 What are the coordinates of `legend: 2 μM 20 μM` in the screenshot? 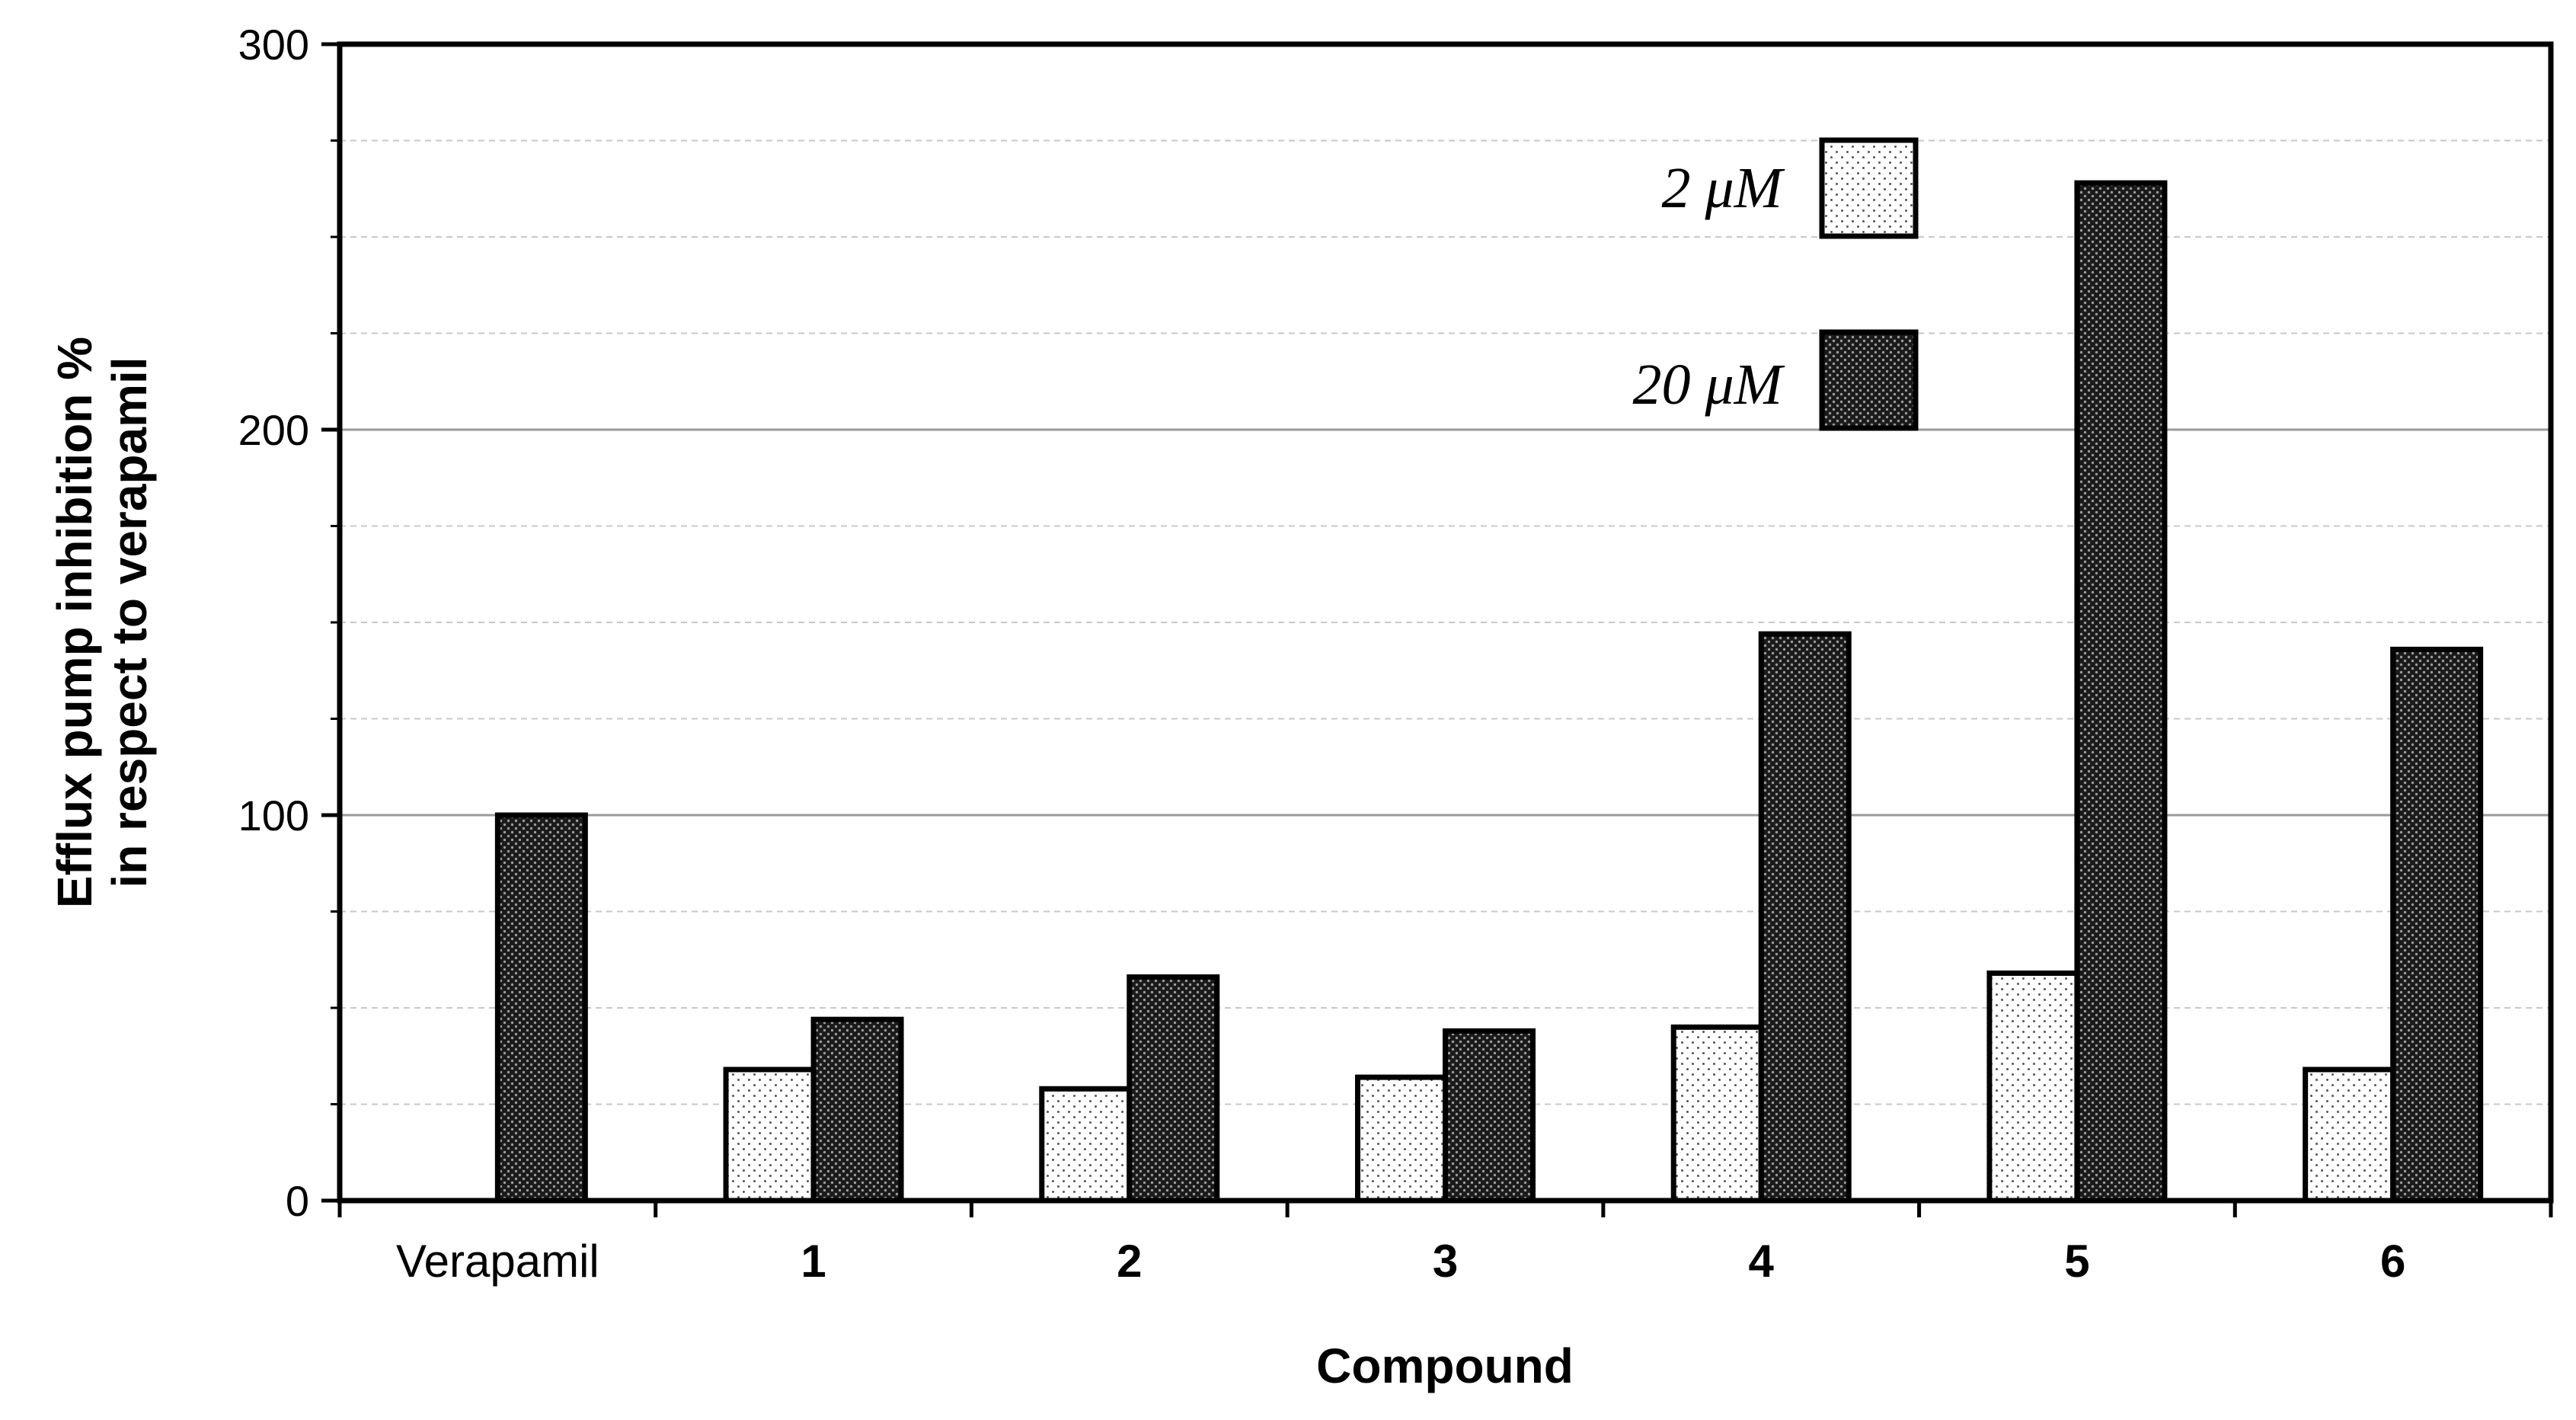 It's located at (1776, 284).